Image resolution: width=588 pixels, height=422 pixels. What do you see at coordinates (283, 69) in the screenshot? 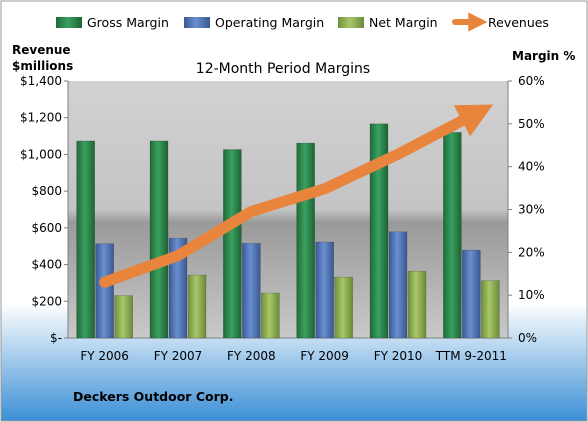
I see `chart-title: 12-Month Period Margins` at bounding box center [283, 69].